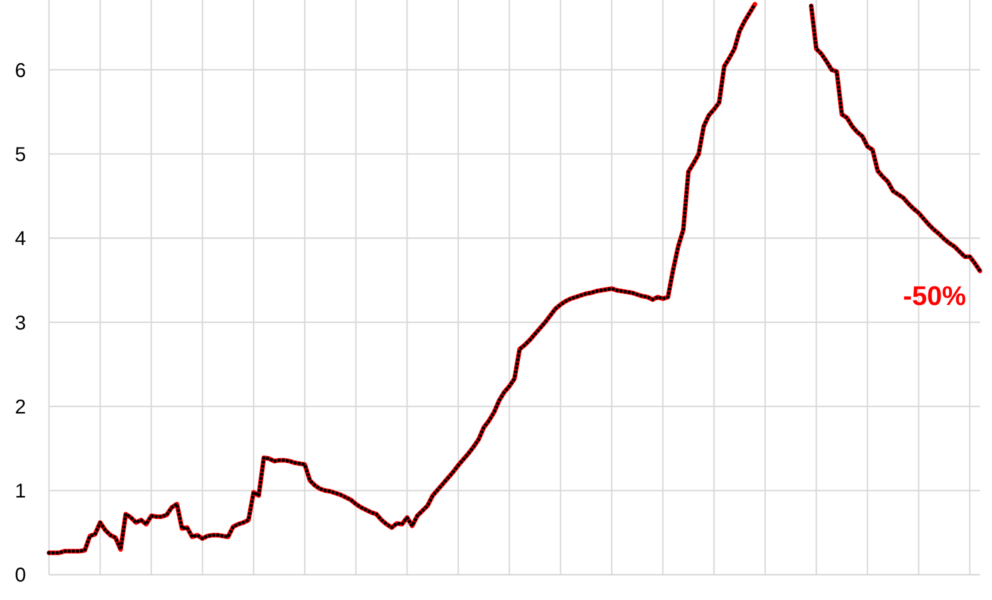 The width and height of the screenshot is (992, 600). Describe the element at coordinates (20, 155) in the screenshot. I see `y-tick-label: 5` at that location.